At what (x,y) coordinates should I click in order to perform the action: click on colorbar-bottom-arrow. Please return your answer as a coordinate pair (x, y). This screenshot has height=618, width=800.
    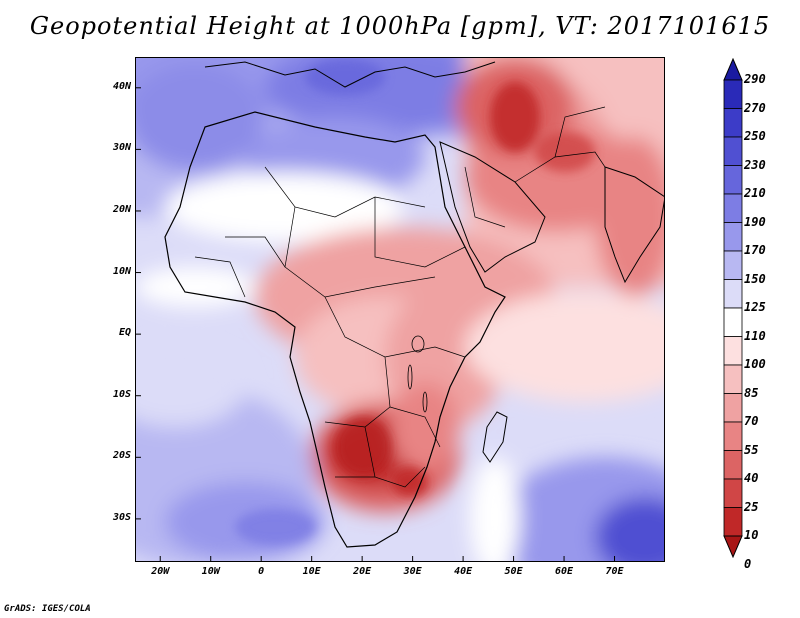
    Looking at the image, I should click on (733, 546).